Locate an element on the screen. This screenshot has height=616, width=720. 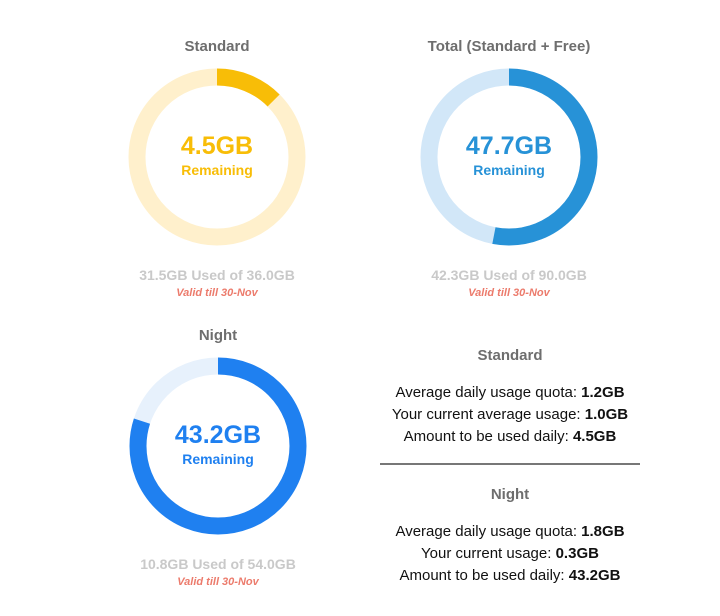
night-current-line: Your current usage: 0.3GB is located at coordinates (510, 554).